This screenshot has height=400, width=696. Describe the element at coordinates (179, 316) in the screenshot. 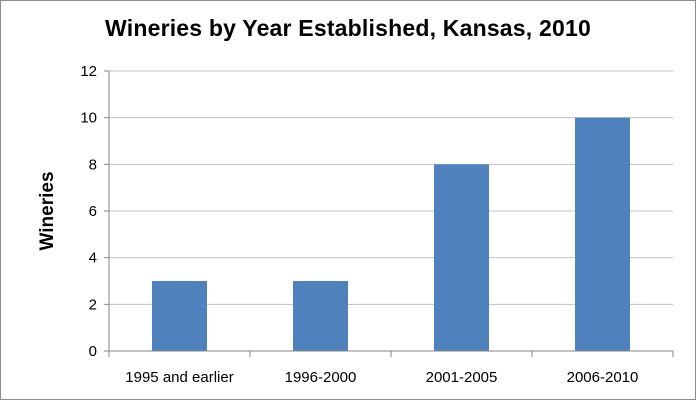

I see `bar-1995-and-earlier` at that location.